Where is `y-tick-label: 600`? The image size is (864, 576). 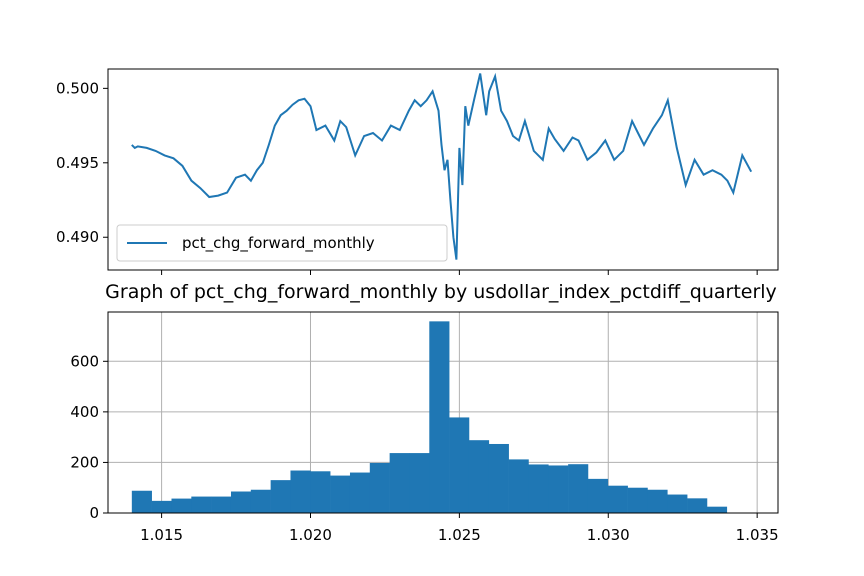 y-tick-label: 600 is located at coordinates (84, 361).